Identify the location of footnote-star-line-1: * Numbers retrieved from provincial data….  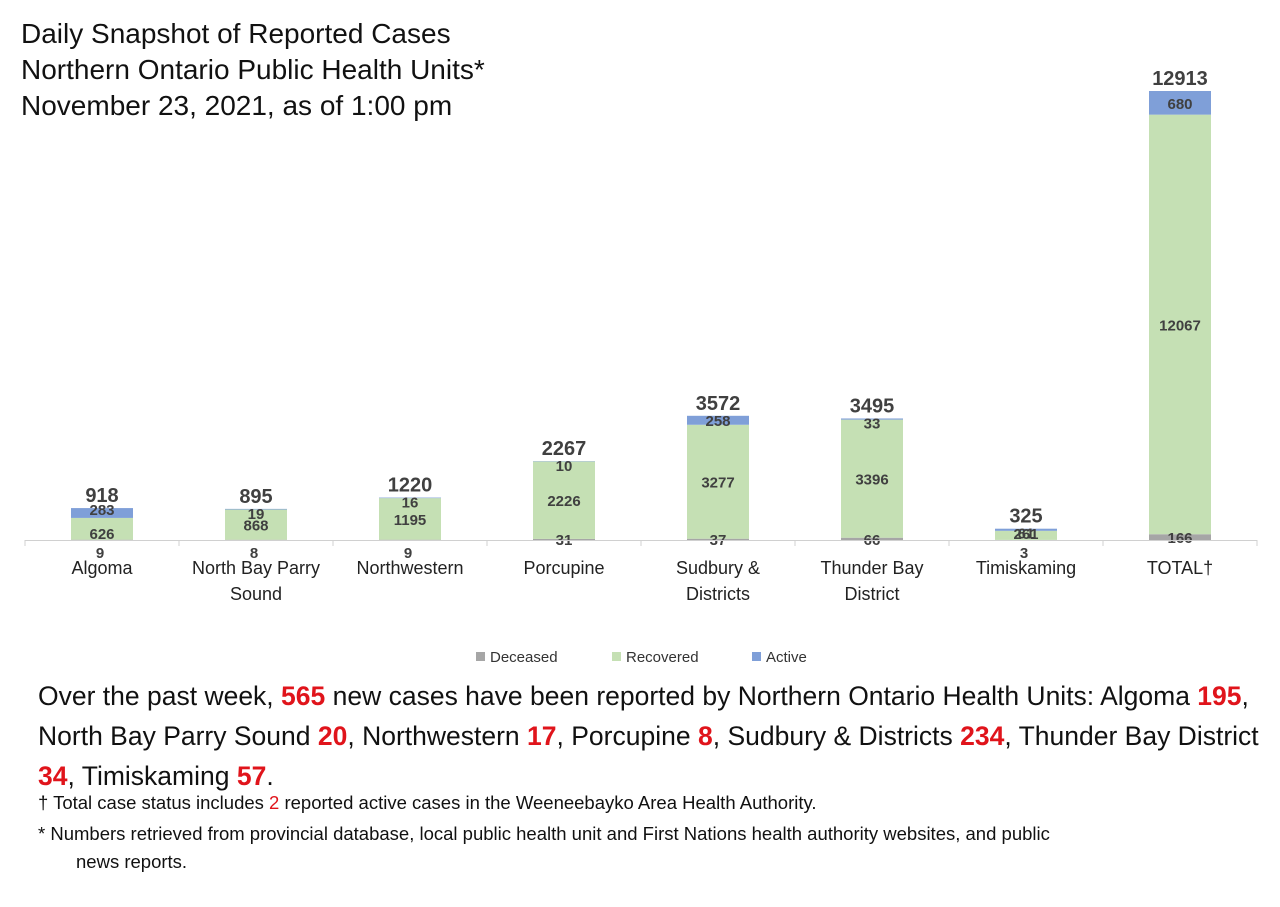
(544, 833).